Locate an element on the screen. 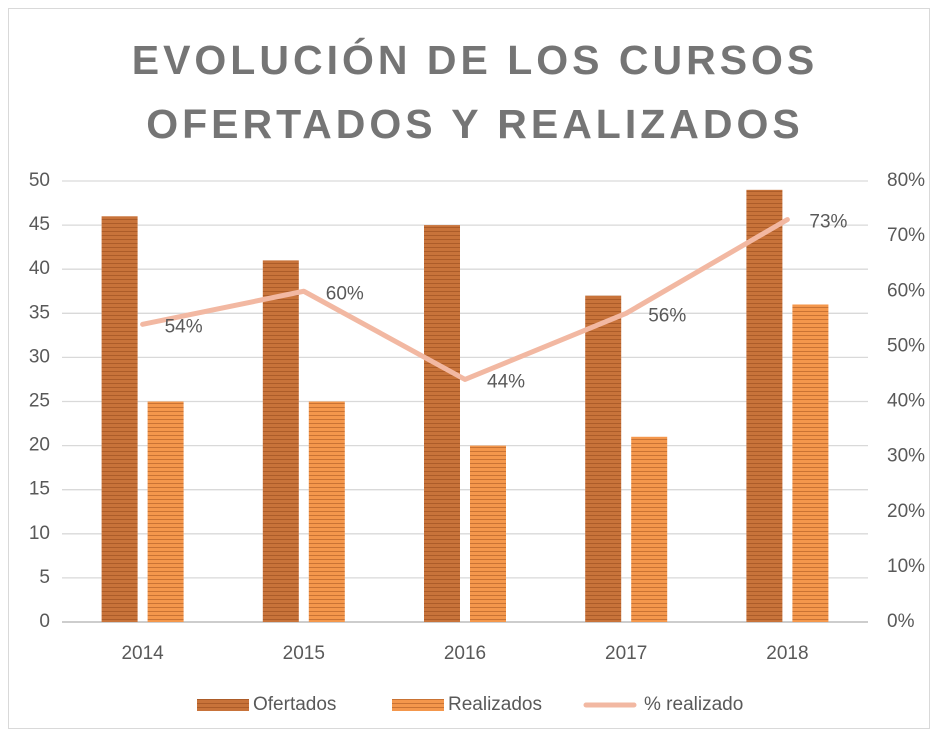 The width and height of the screenshot is (938, 737). data-label: 44% is located at coordinates (506, 381).